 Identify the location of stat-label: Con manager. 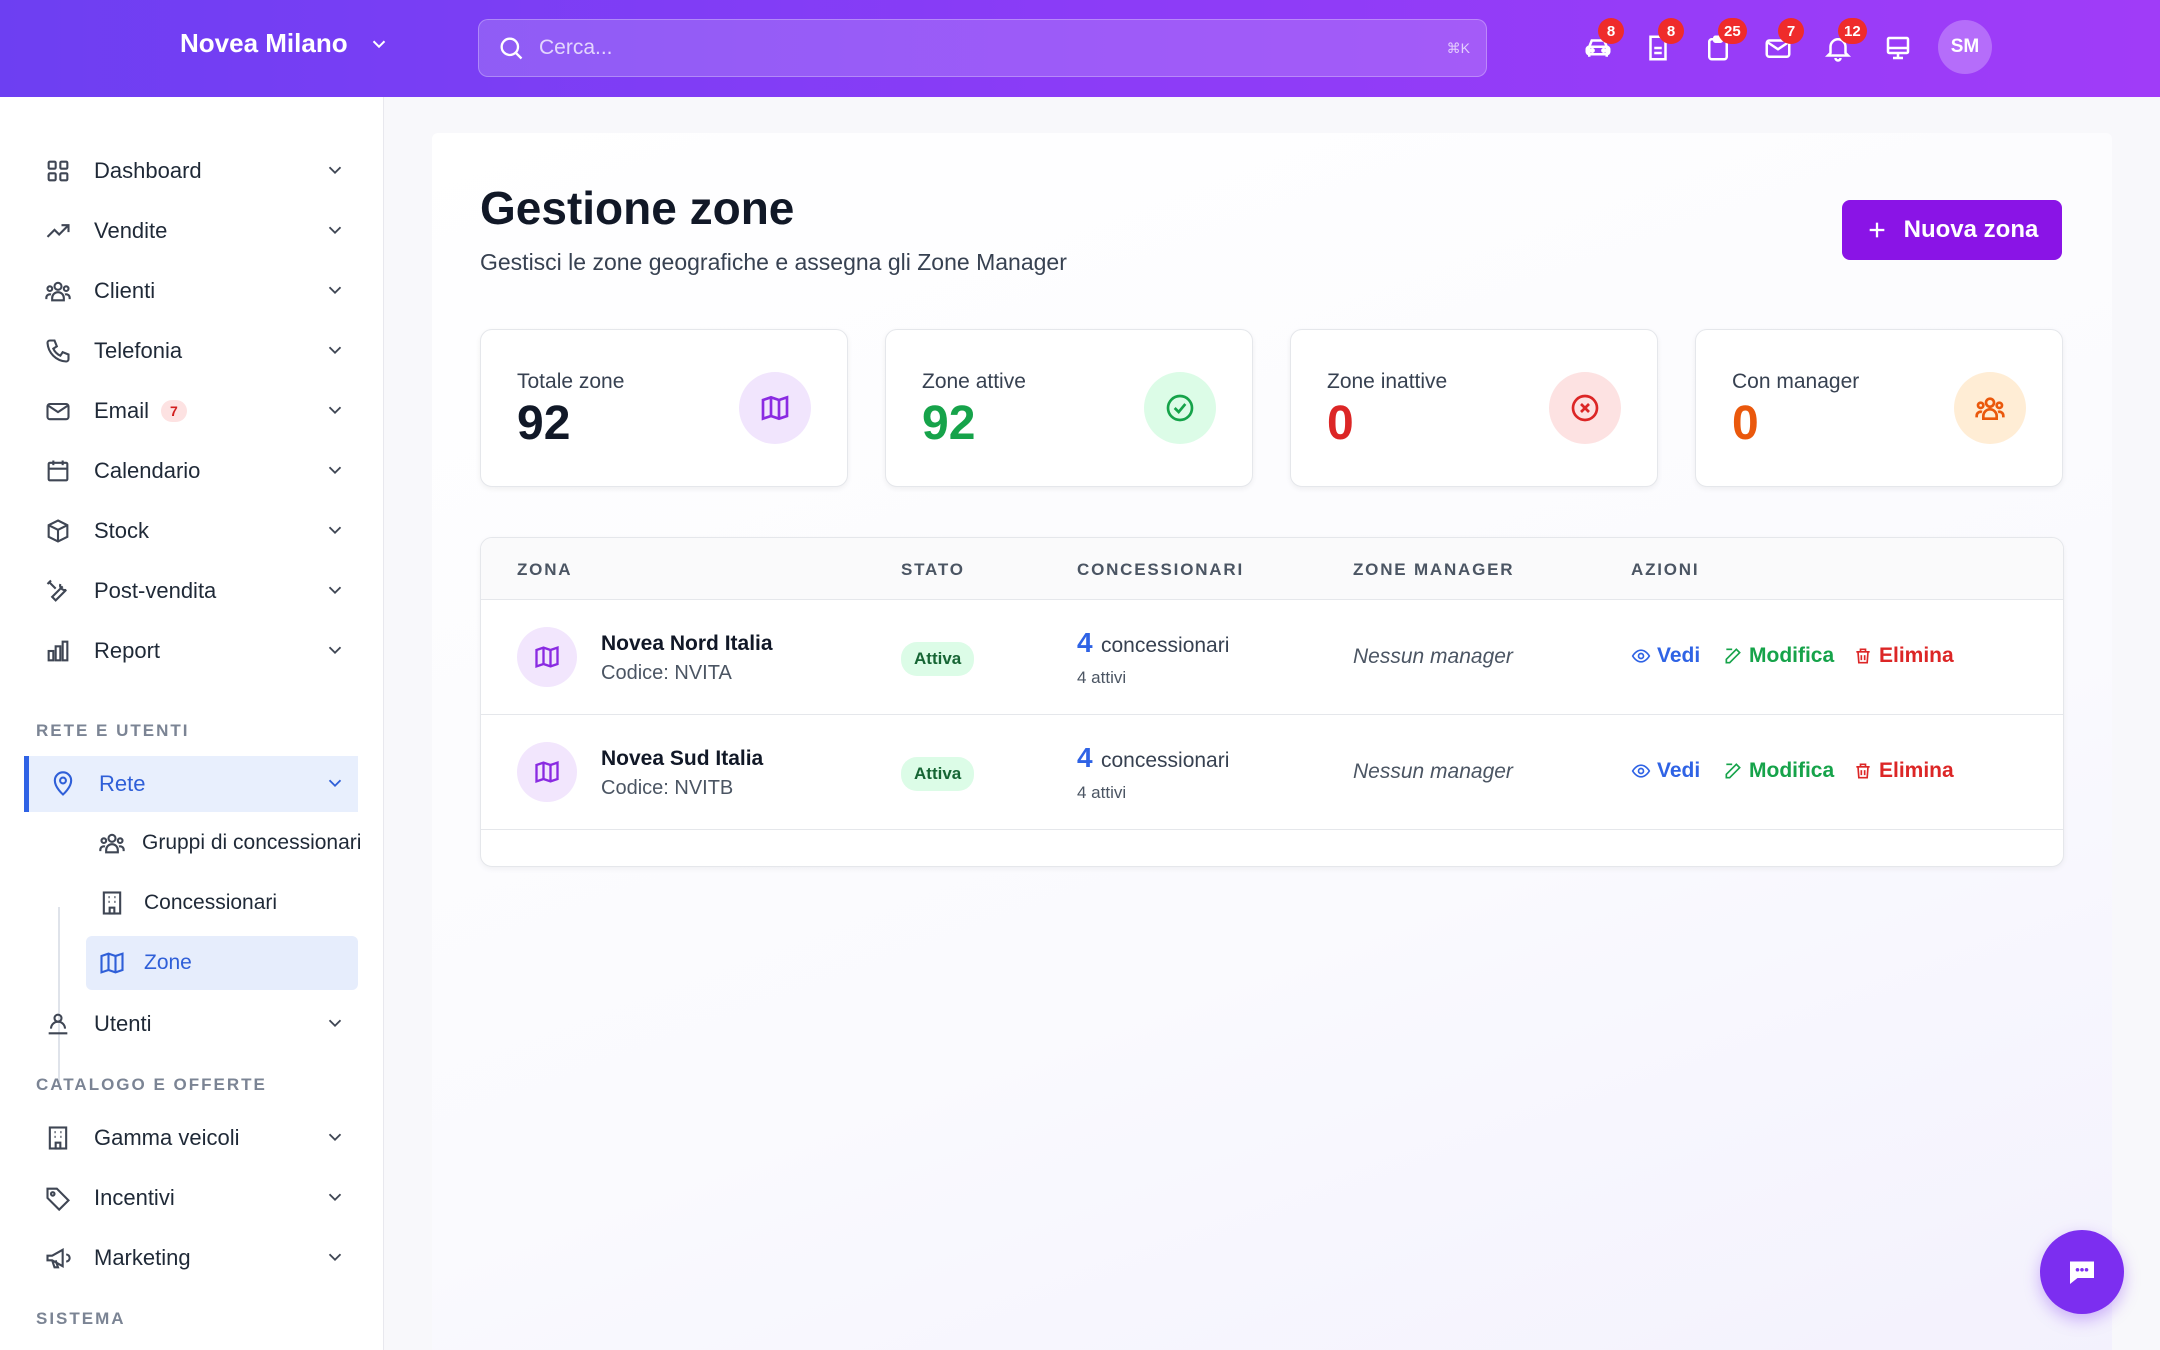
(1796, 381).